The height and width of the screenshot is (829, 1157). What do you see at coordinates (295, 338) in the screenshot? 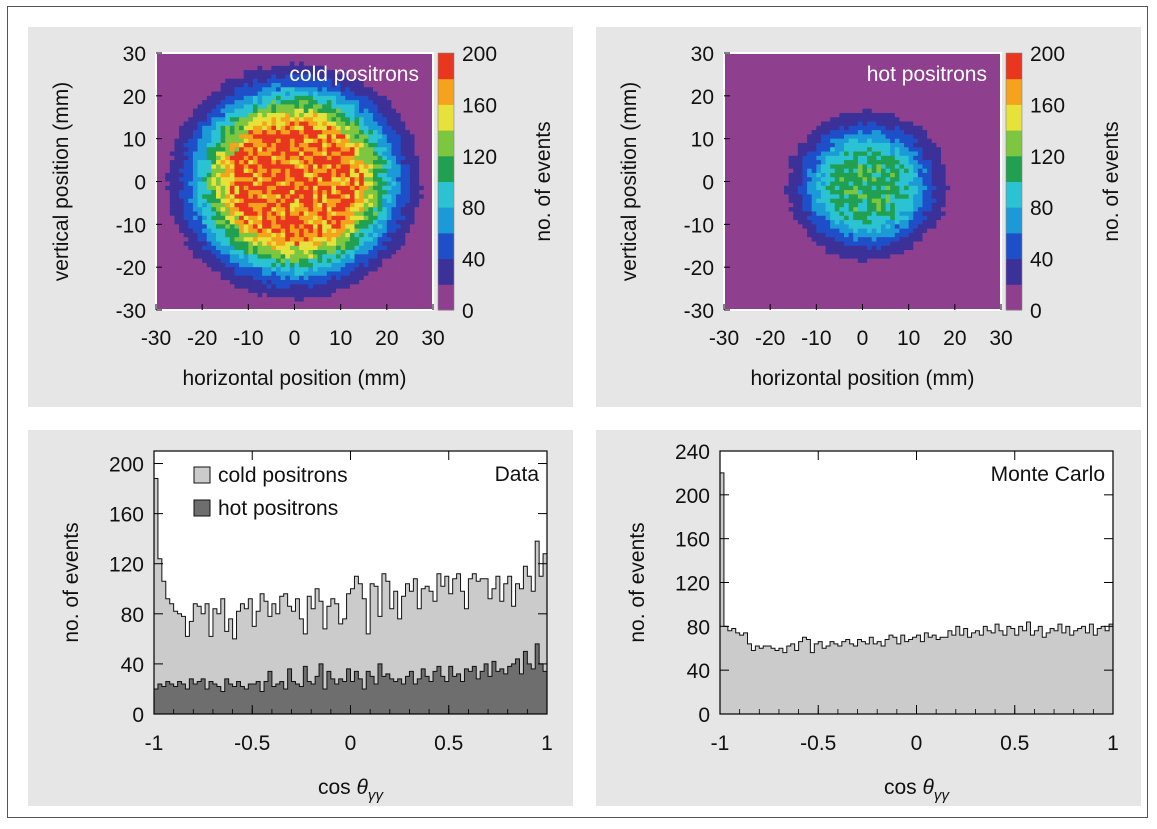
I see `x-tick-label: 0` at bounding box center [295, 338].